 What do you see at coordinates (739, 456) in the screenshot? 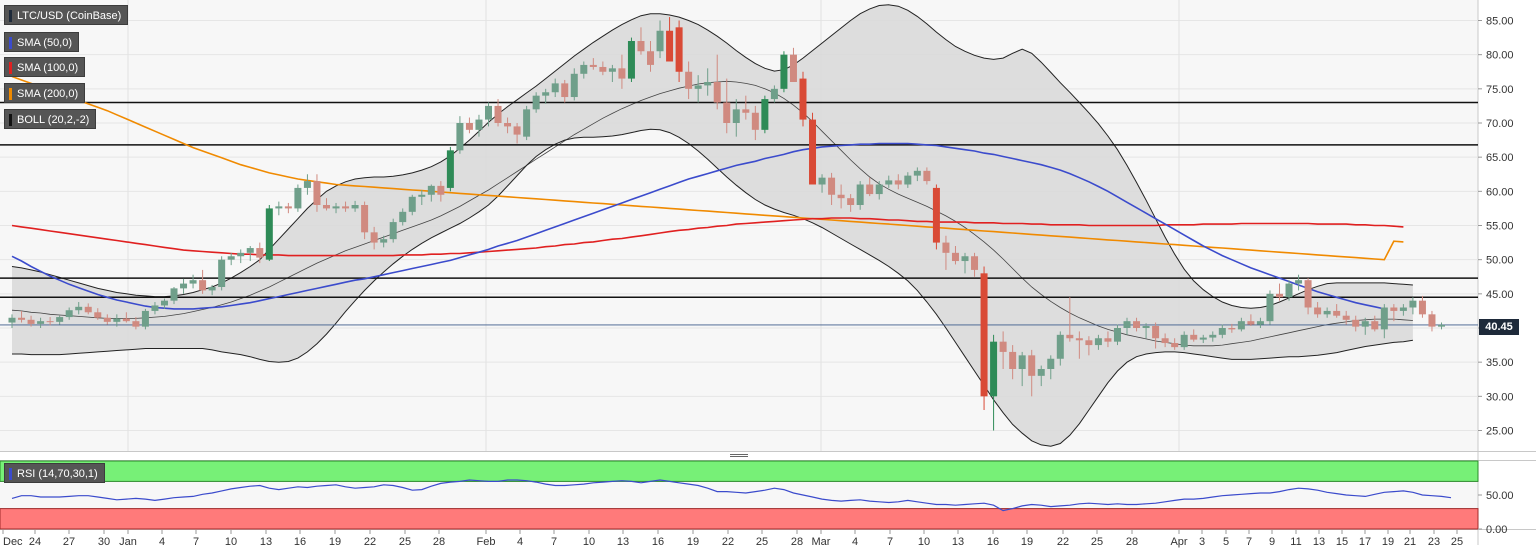
I see `panel-resize-handle` at bounding box center [739, 456].